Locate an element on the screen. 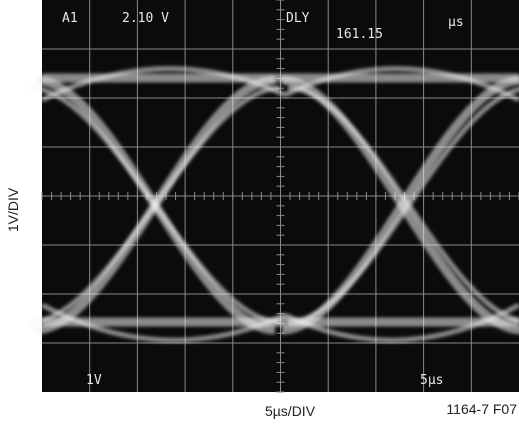  voltage: 2.10 V is located at coordinates (145, 18).